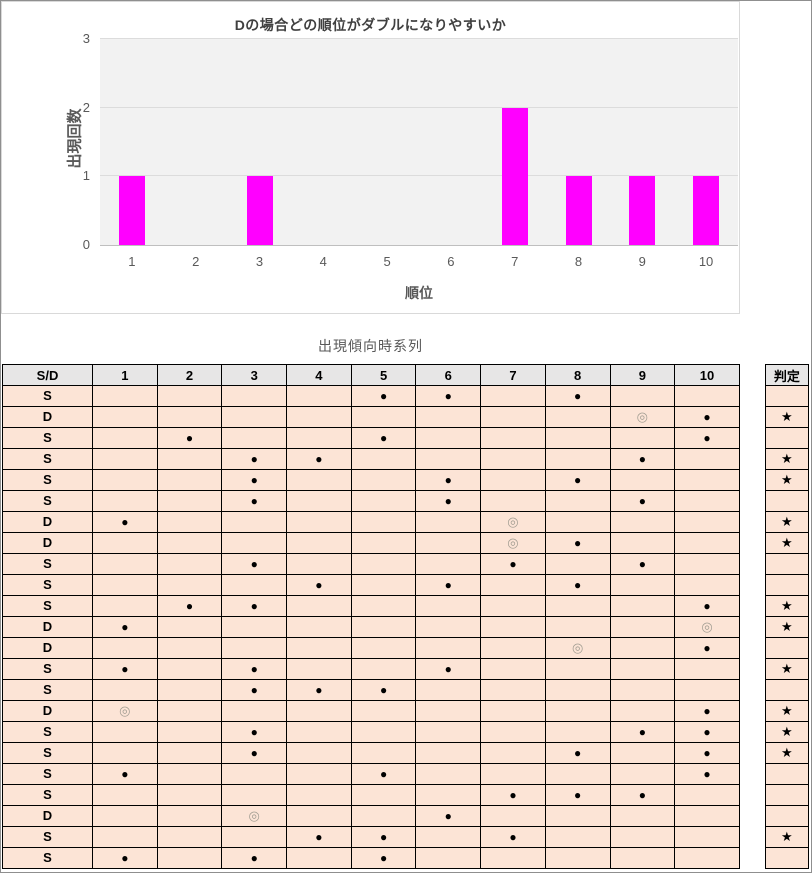  Describe the element at coordinates (47, 543) in the screenshot. I see `cell-sd: D` at that location.